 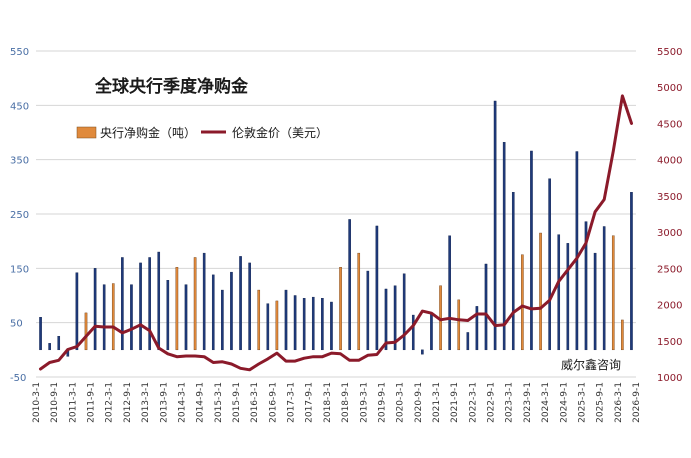 I want to click on x-tick-label: 2017-3-1, so click(x=292, y=402).